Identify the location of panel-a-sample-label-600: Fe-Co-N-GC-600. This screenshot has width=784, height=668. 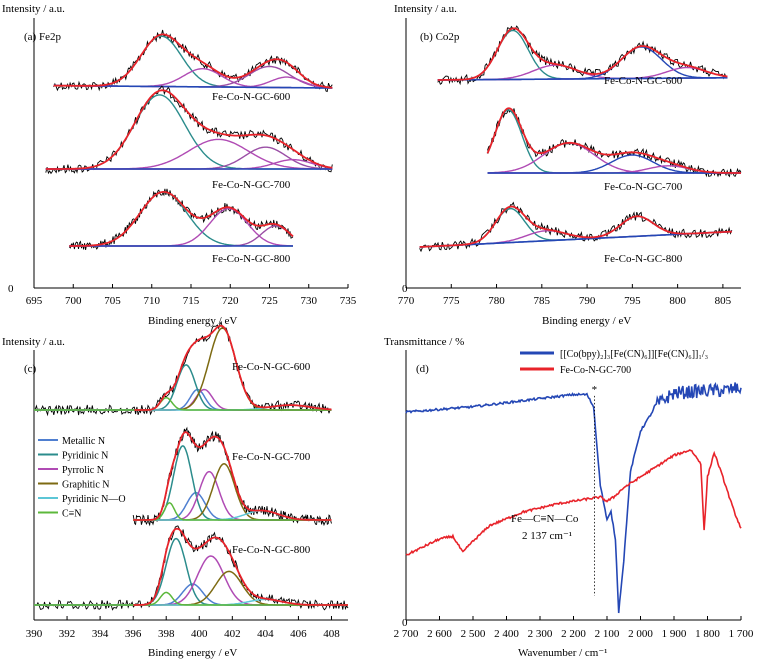
(251, 97).